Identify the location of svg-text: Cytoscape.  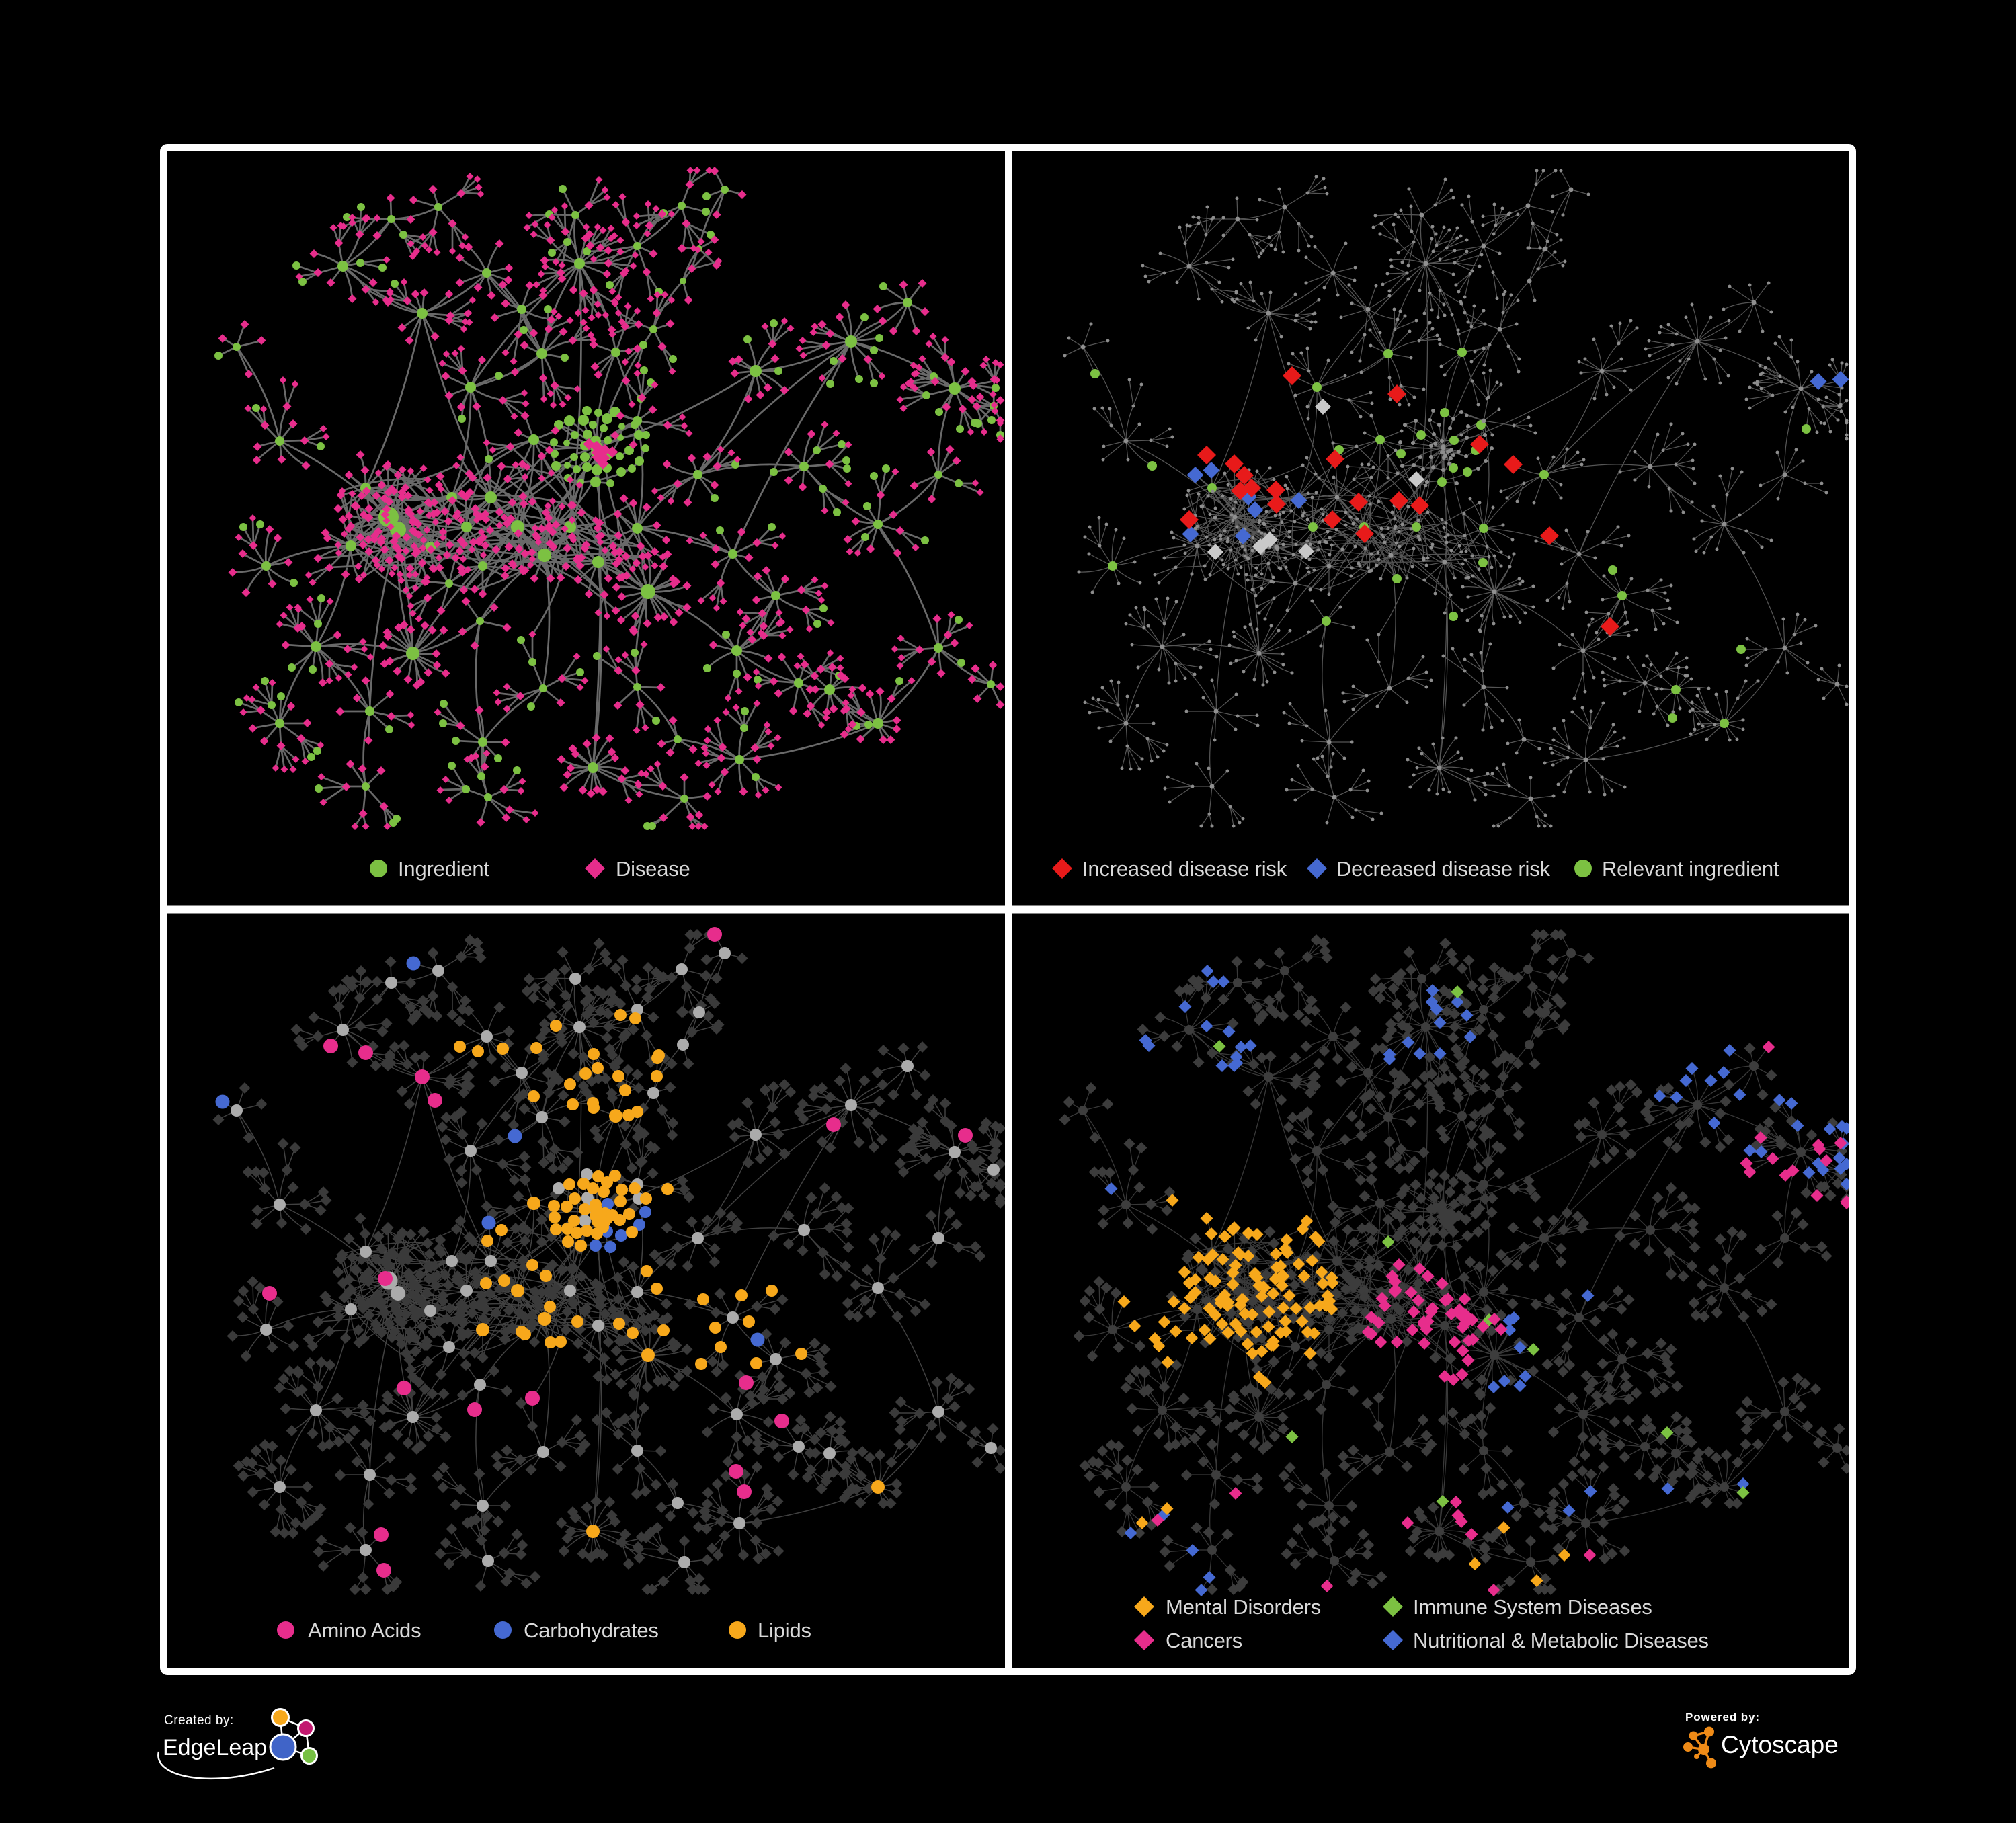
(1780, 1744).